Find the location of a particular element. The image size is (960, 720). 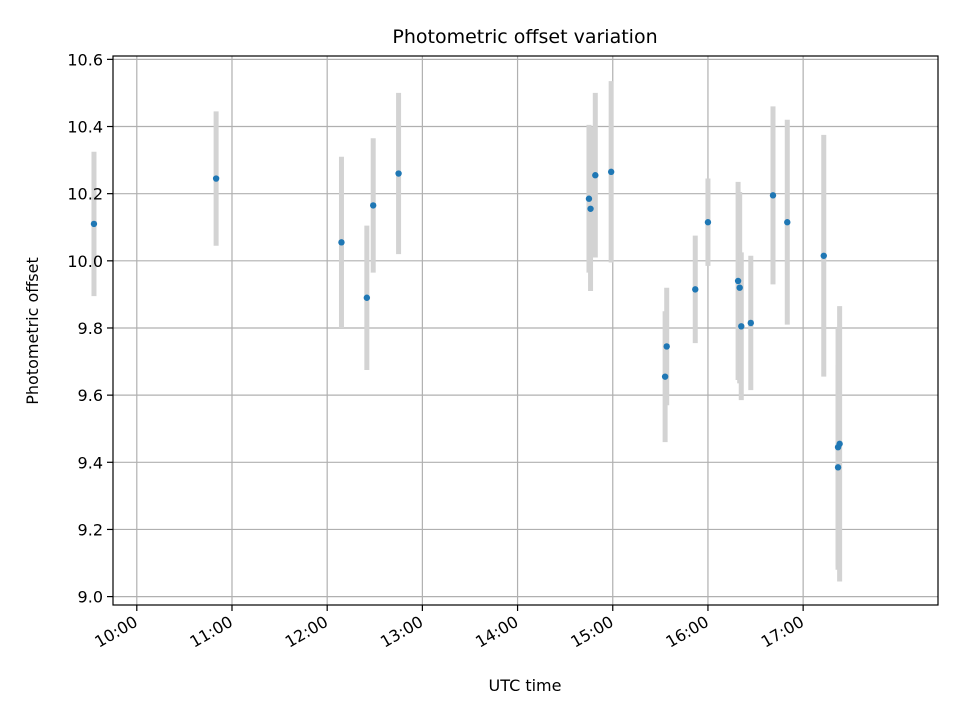

y-tick-label: 9.2 is located at coordinates (90, 529).